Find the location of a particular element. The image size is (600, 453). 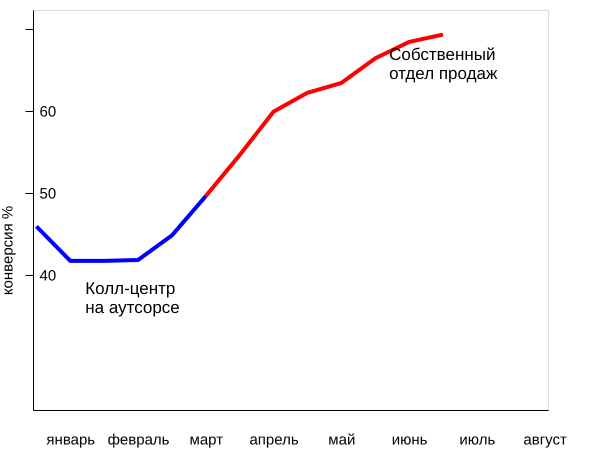

y-tick-label: 40 is located at coordinates (48, 275).